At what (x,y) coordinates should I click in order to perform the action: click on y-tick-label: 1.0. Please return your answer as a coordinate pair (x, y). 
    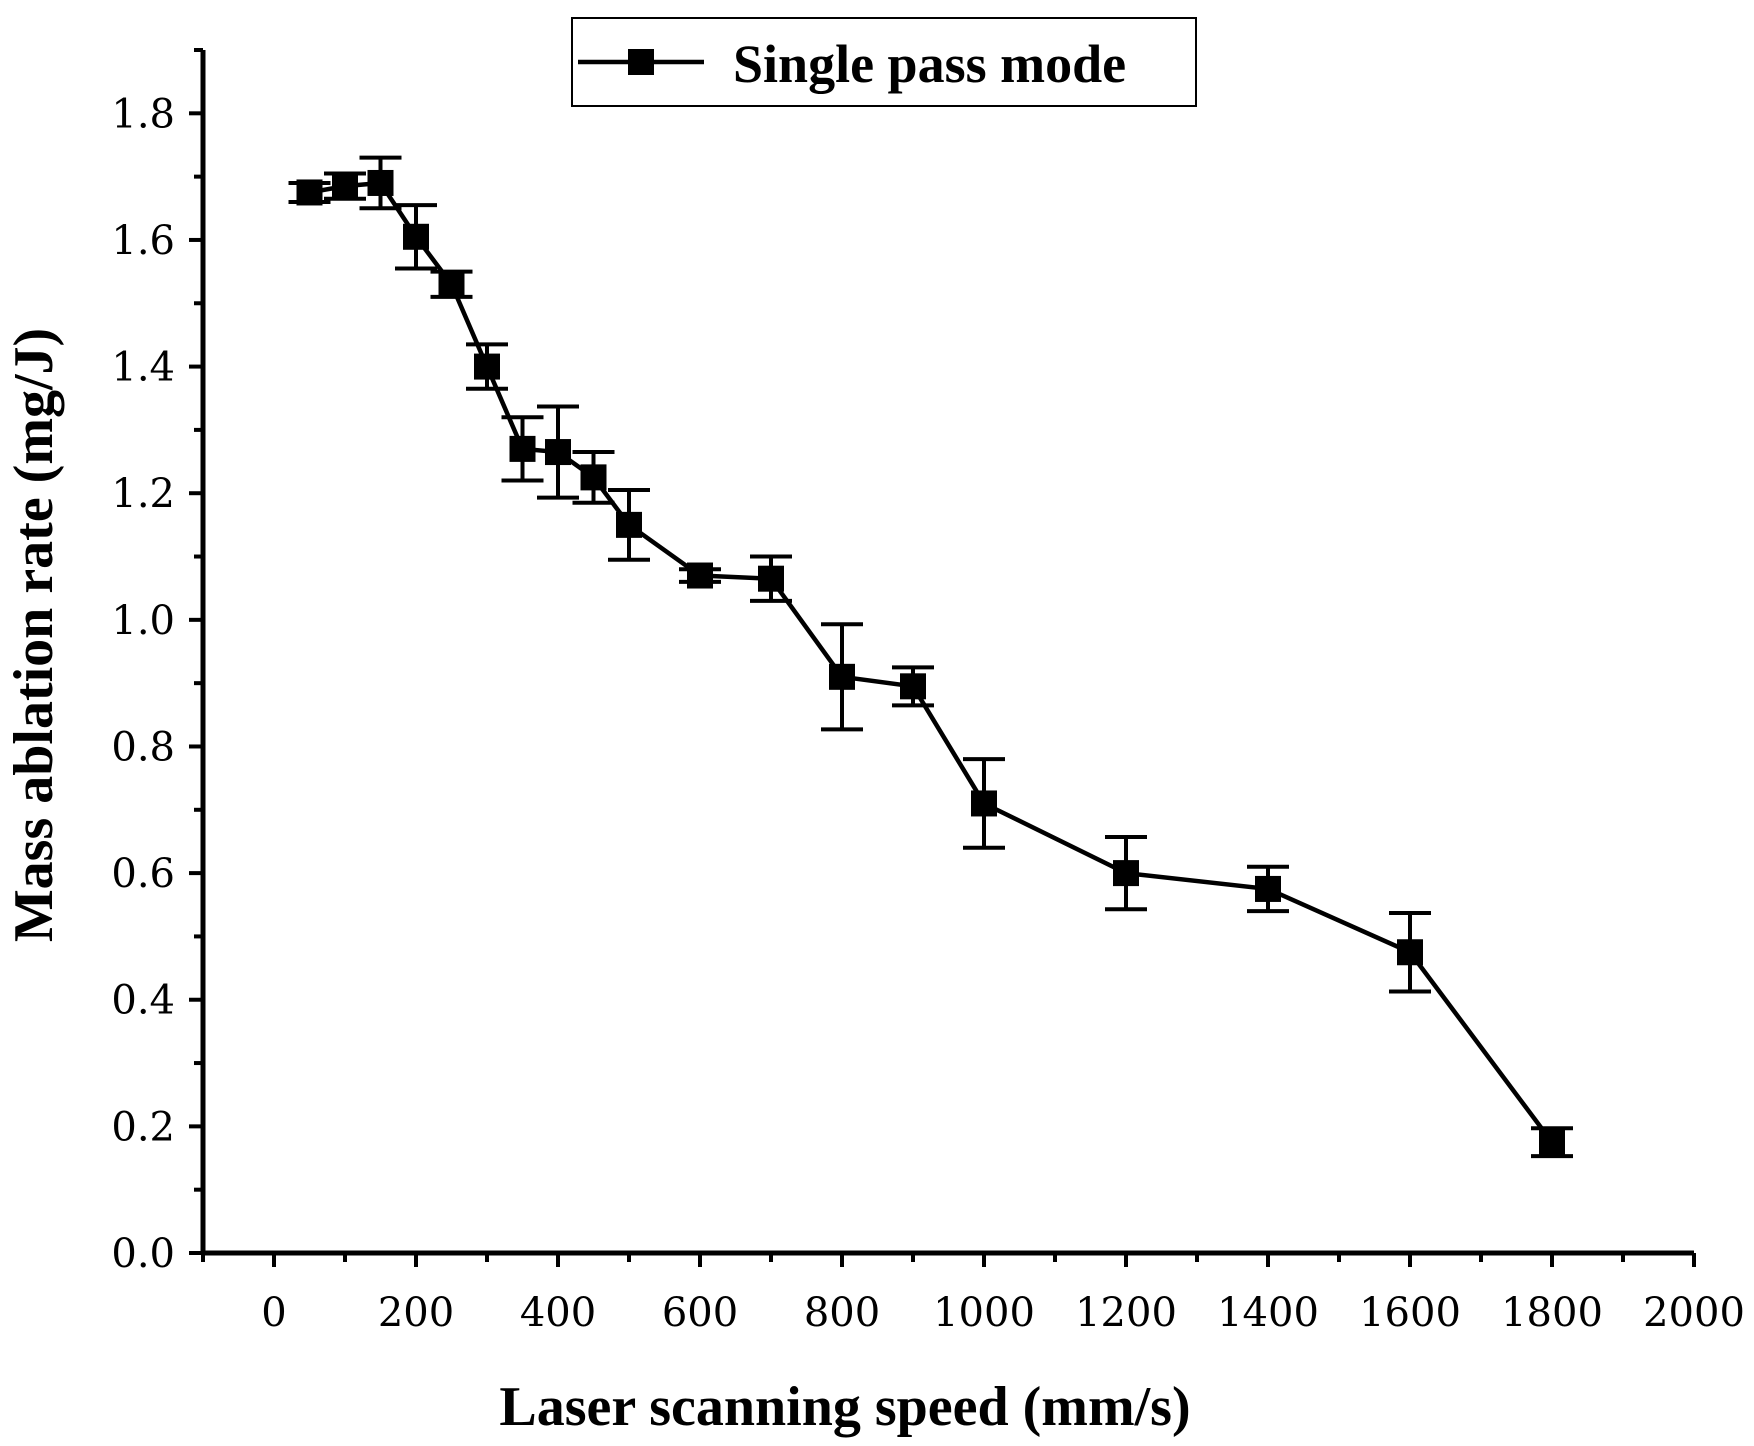
    Looking at the image, I should click on (143, 621).